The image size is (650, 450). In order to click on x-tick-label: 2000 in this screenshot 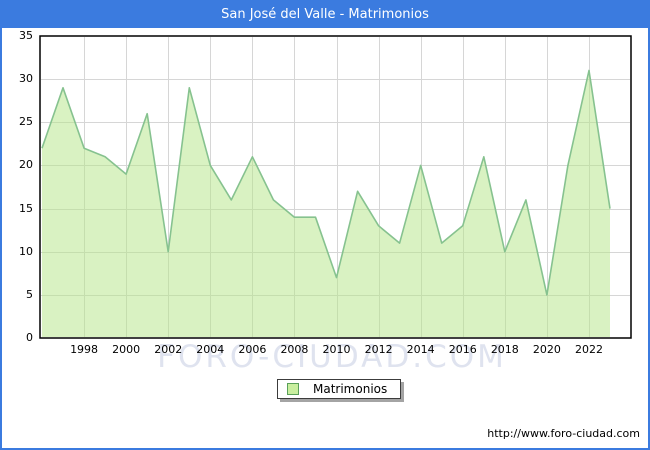, I will do `click(126, 349)`.